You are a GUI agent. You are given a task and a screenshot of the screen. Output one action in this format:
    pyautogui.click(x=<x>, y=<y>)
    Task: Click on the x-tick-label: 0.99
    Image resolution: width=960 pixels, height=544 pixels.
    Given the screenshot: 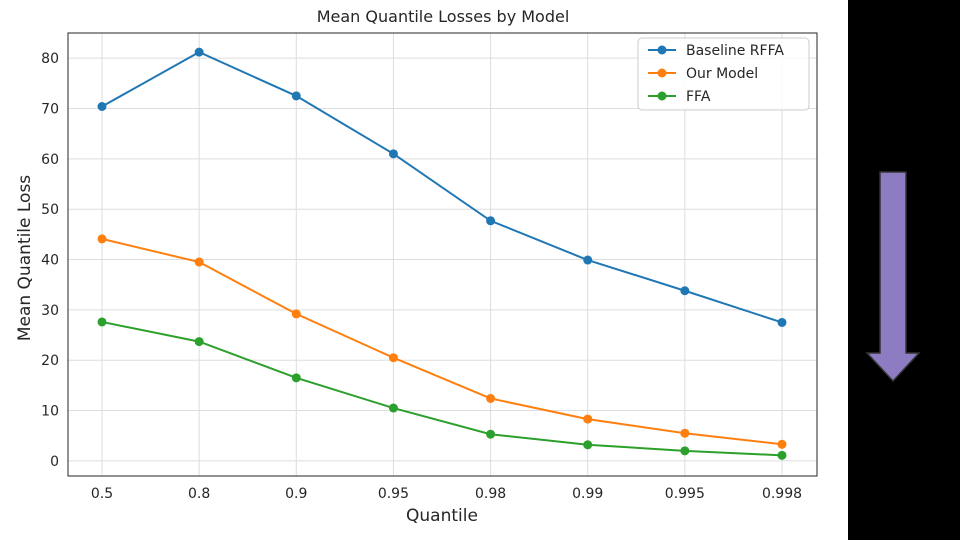 What is the action you would take?
    pyautogui.click(x=587, y=494)
    